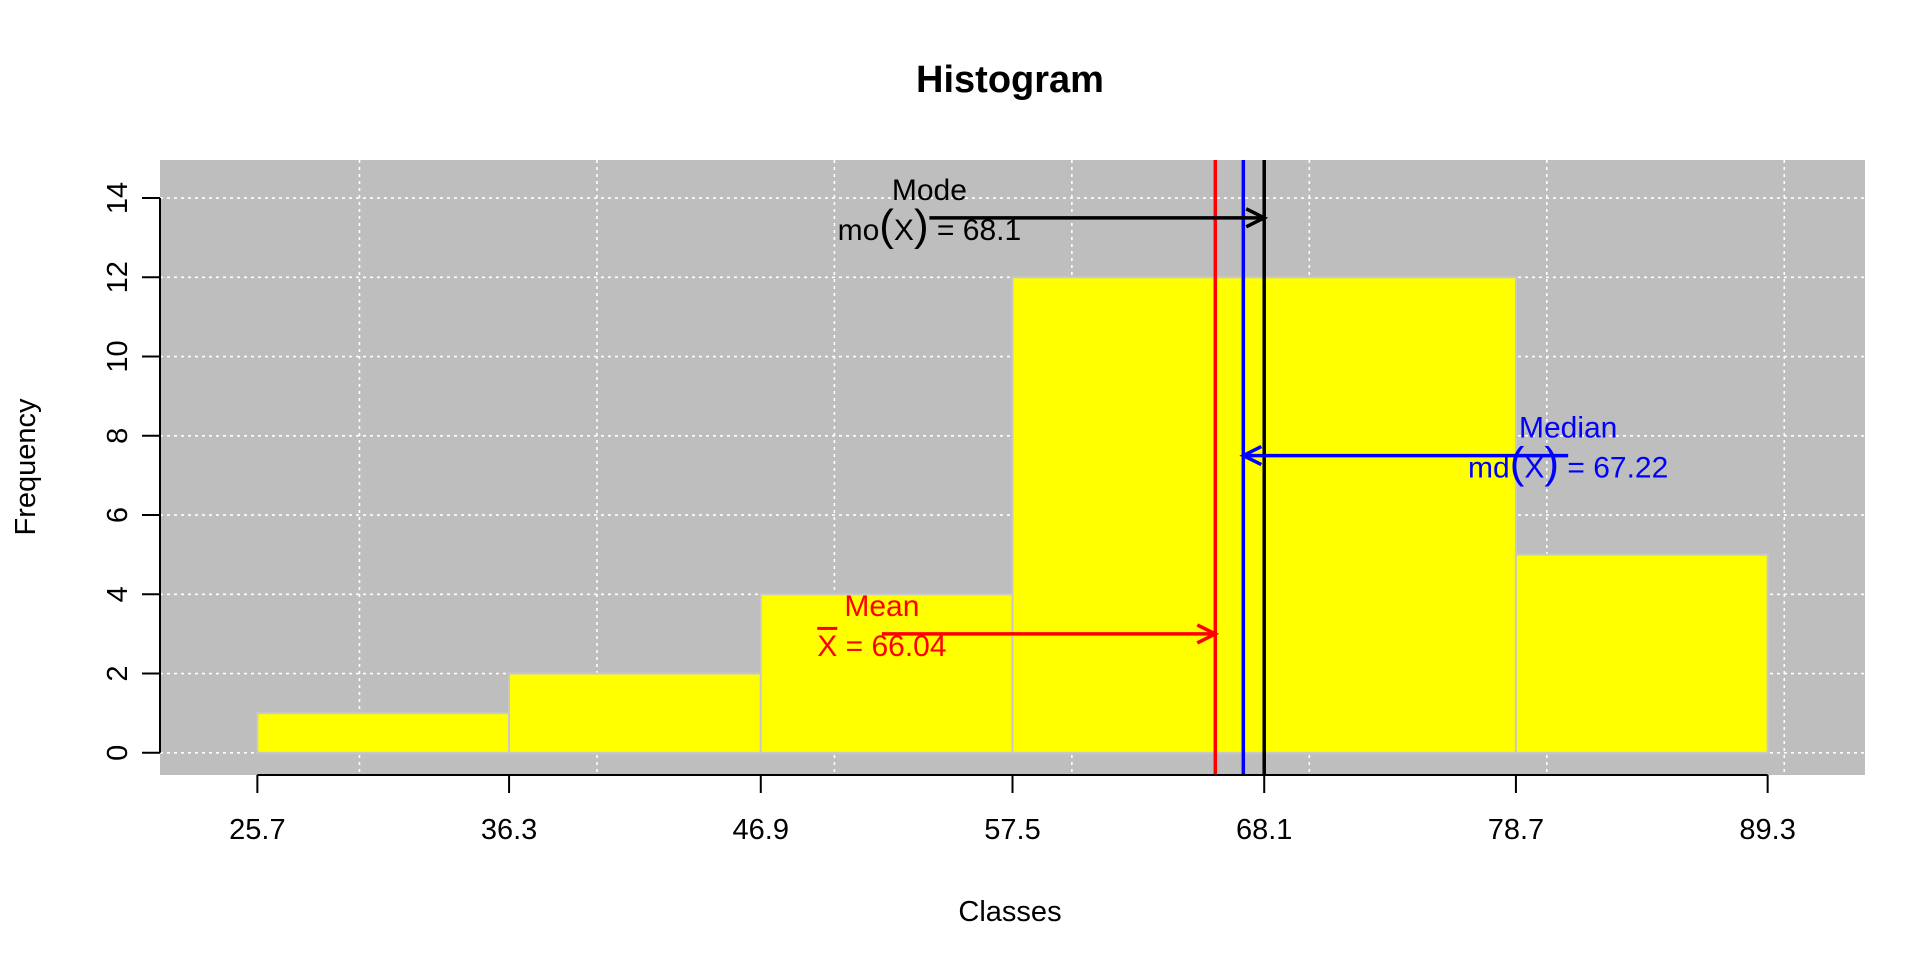 The height and width of the screenshot is (960, 1920). I want to click on median-value-label: md(X) = 67.22, so click(1568, 463).